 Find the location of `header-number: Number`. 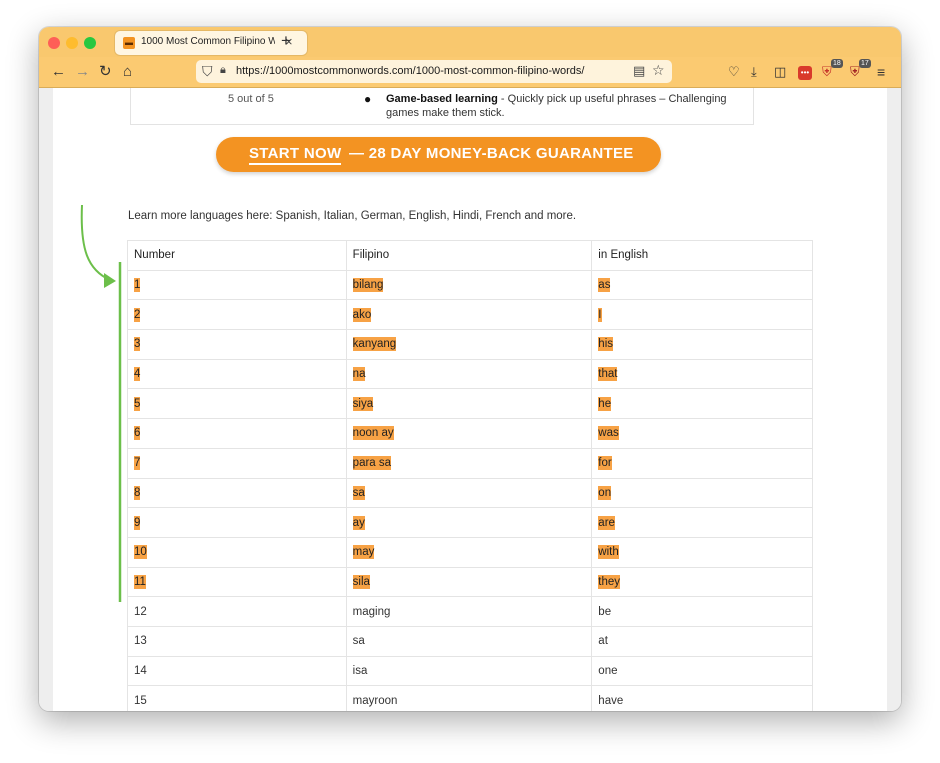

header-number: Number is located at coordinates (237, 255).